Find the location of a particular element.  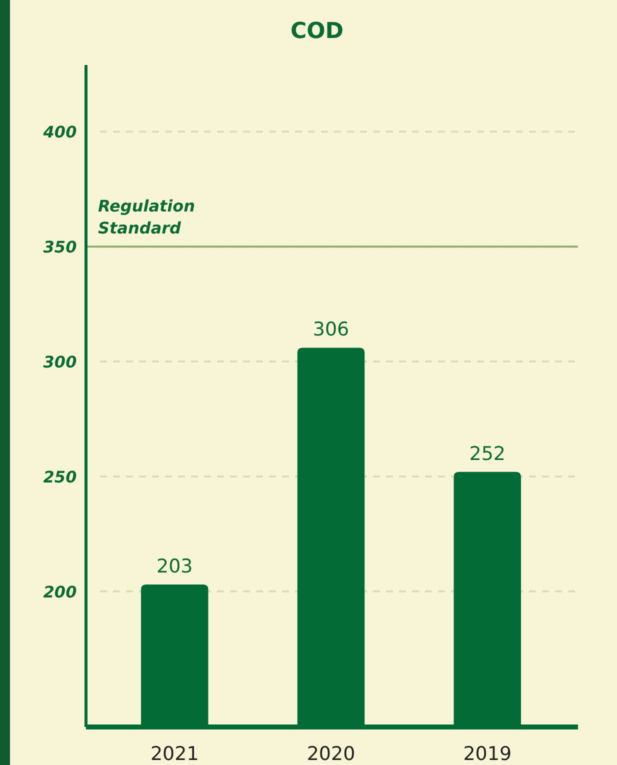

chart-title: COD is located at coordinates (317, 31).